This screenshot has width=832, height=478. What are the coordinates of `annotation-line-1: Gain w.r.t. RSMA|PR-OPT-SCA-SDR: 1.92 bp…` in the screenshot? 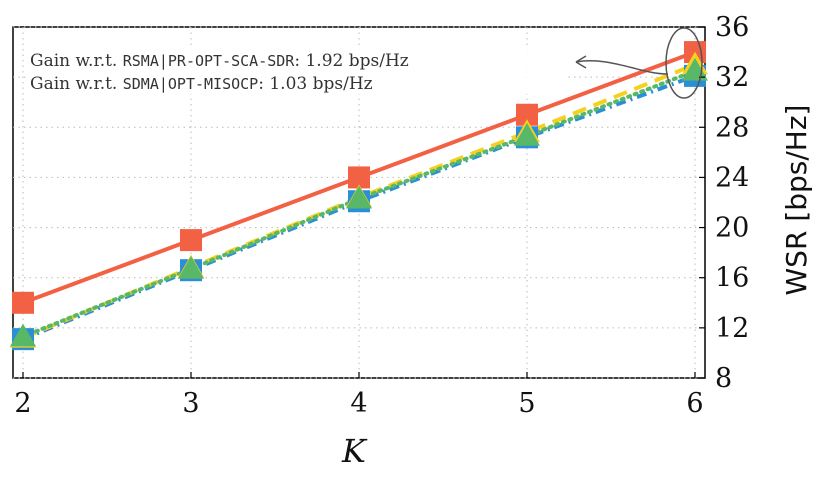 It's located at (219, 61).